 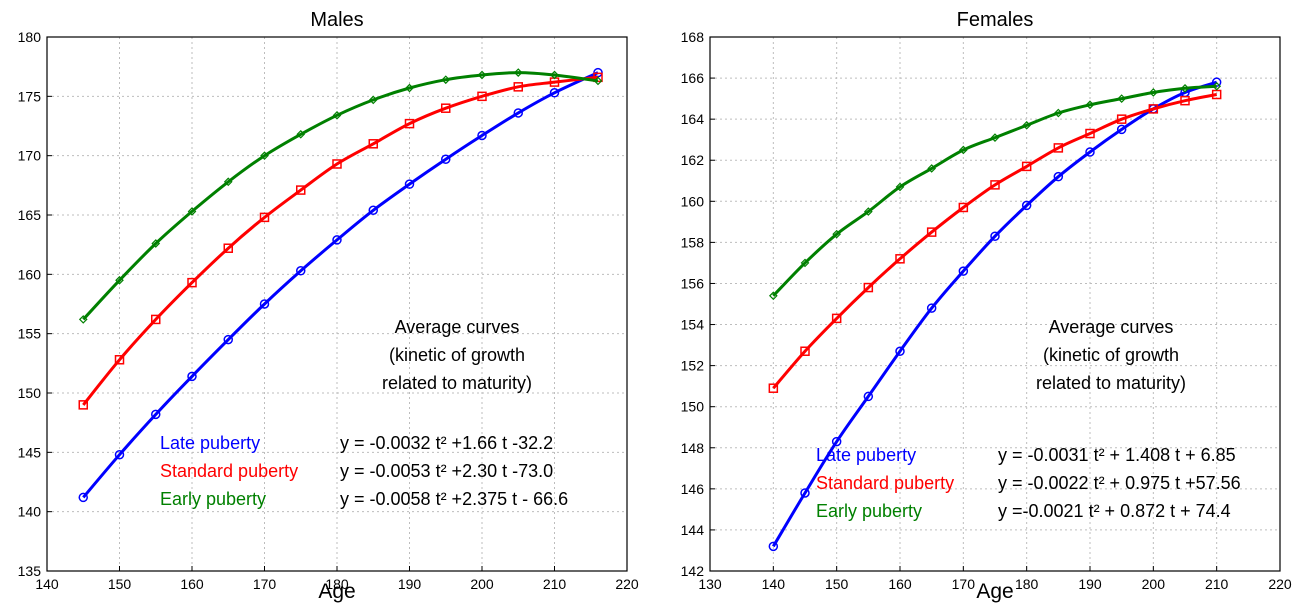 What do you see at coordinates (693, 325) in the screenshot?
I see `y-tick-label: 154` at bounding box center [693, 325].